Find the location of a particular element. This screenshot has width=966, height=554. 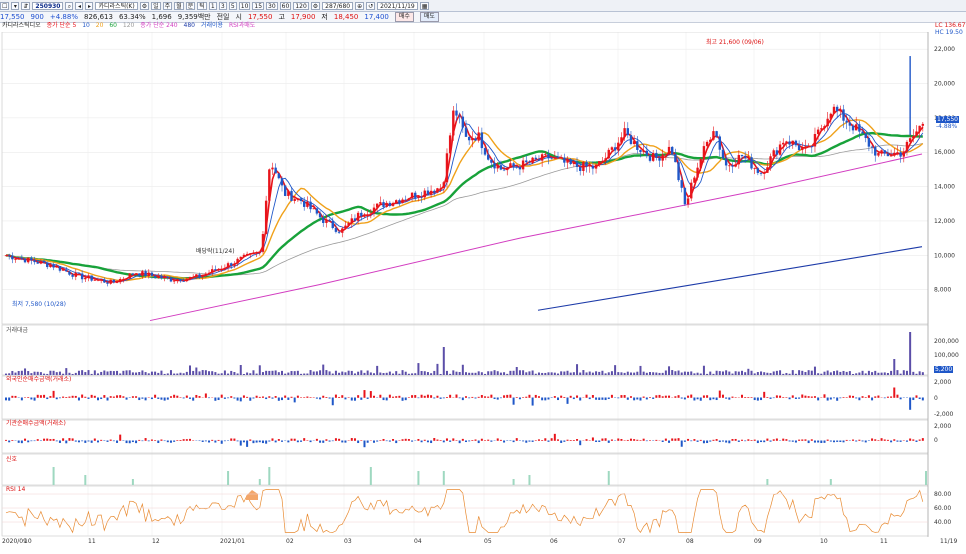

period-week: 주 is located at coordinates (167, 5).